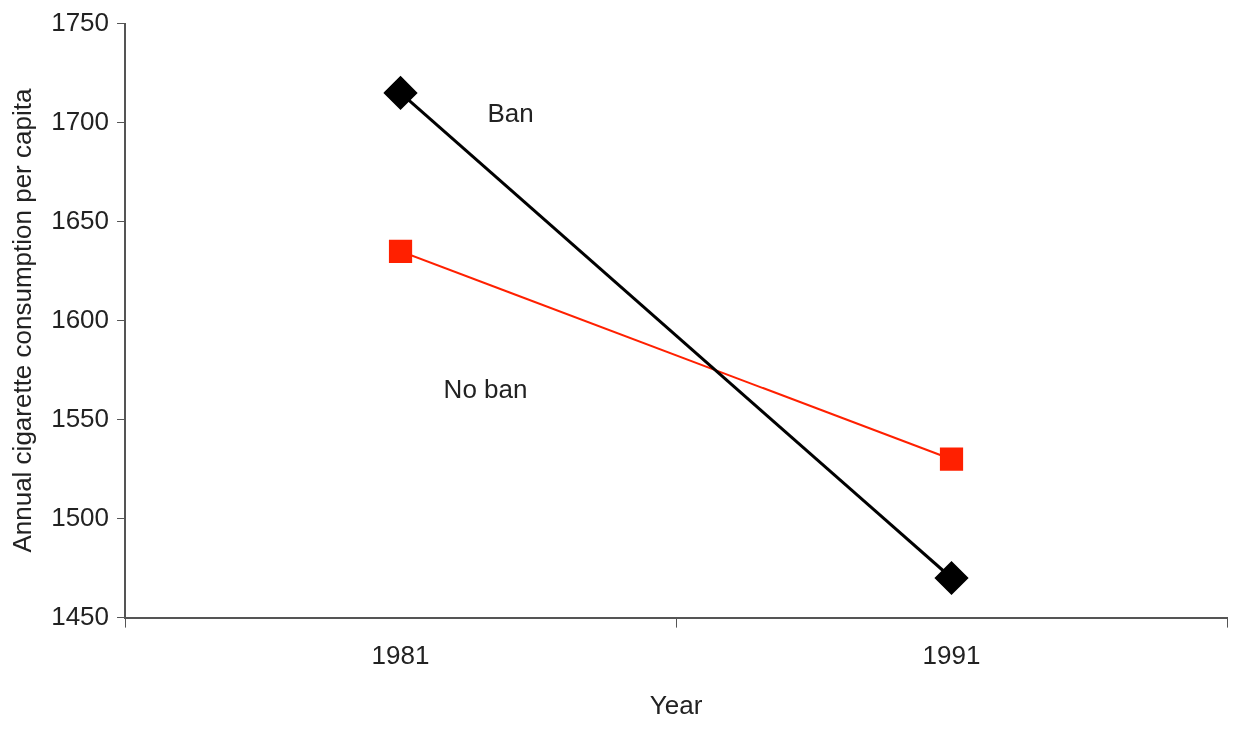 The image size is (1245, 730). Describe the element at coordinates (80, 417) in the screenshot. I see `y-tick-label: 1550` at that location.